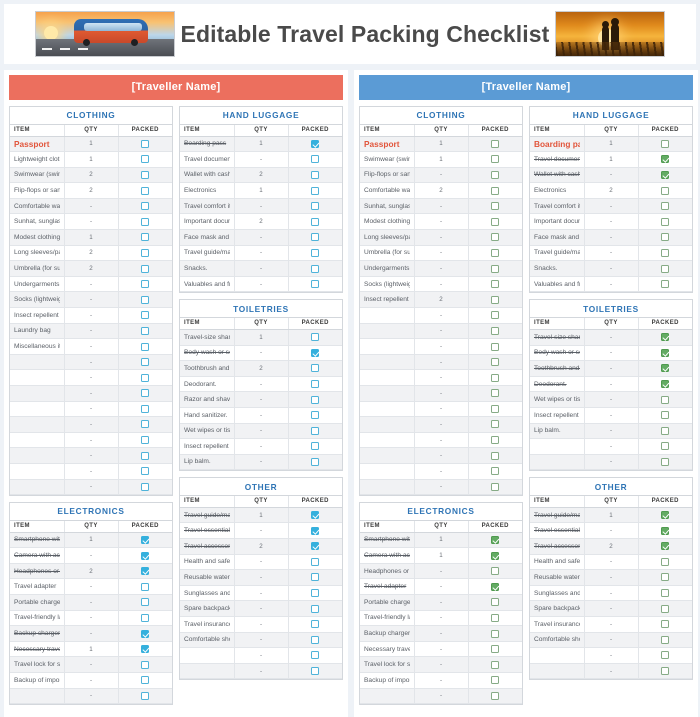  What do you see at coordinates (37, 331) in the screenshot?
I see `item-cell: Laundry bag` at bounding box center [37, 331].